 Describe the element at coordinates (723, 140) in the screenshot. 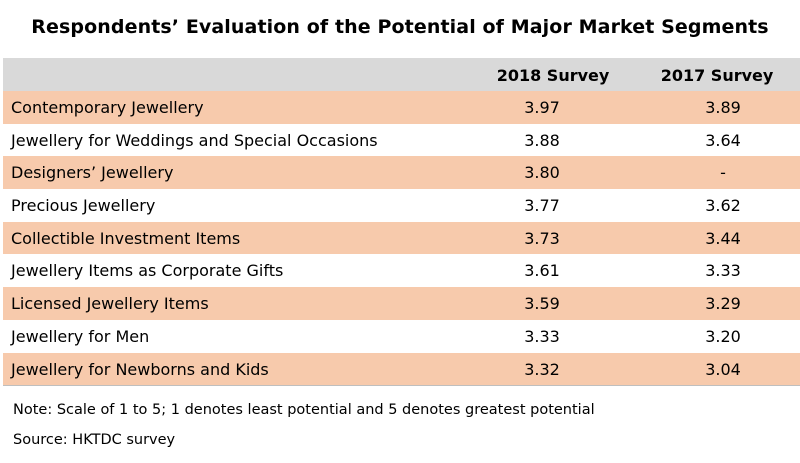

I see `value-2017: 3.64` at that location.